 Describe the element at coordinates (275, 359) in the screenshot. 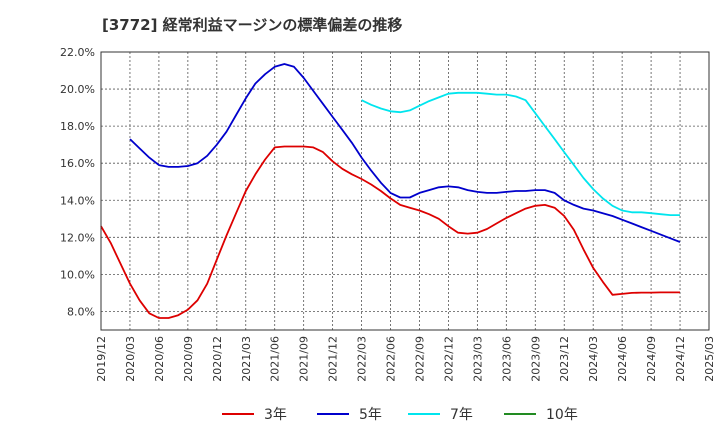

I see `x-tick-label: 2021/06` at that location.